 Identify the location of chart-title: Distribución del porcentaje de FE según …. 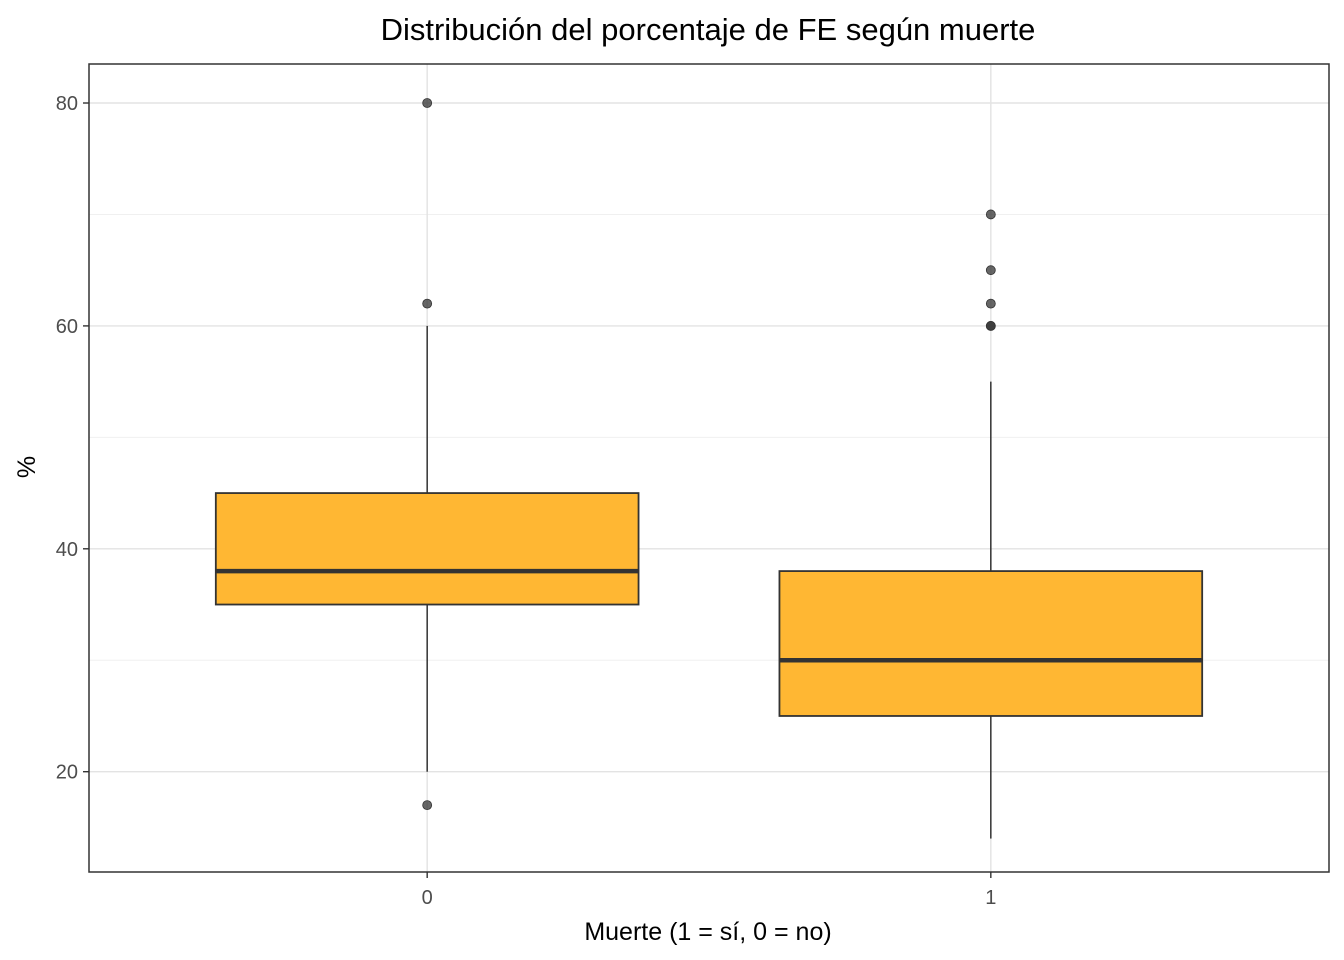
(708, 29).